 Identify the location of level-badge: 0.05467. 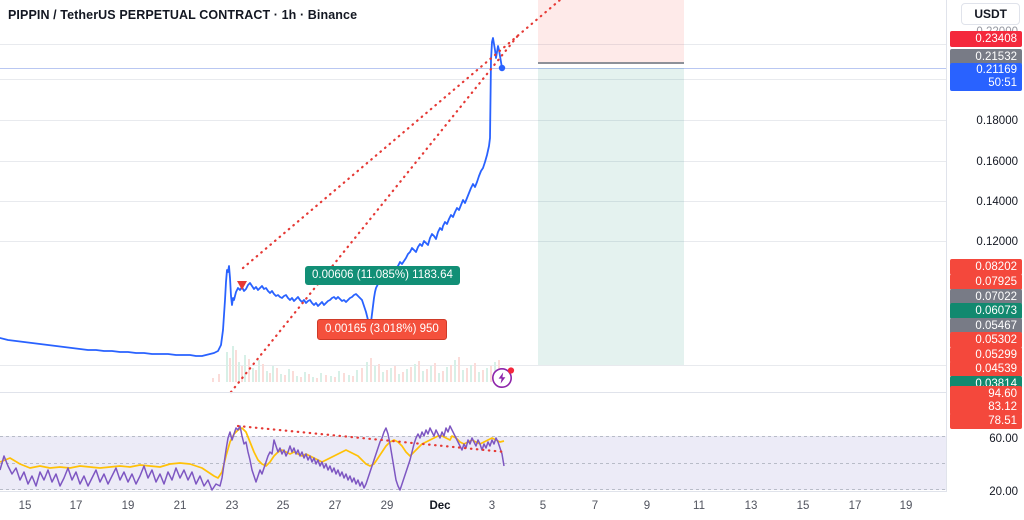
(986, 326).